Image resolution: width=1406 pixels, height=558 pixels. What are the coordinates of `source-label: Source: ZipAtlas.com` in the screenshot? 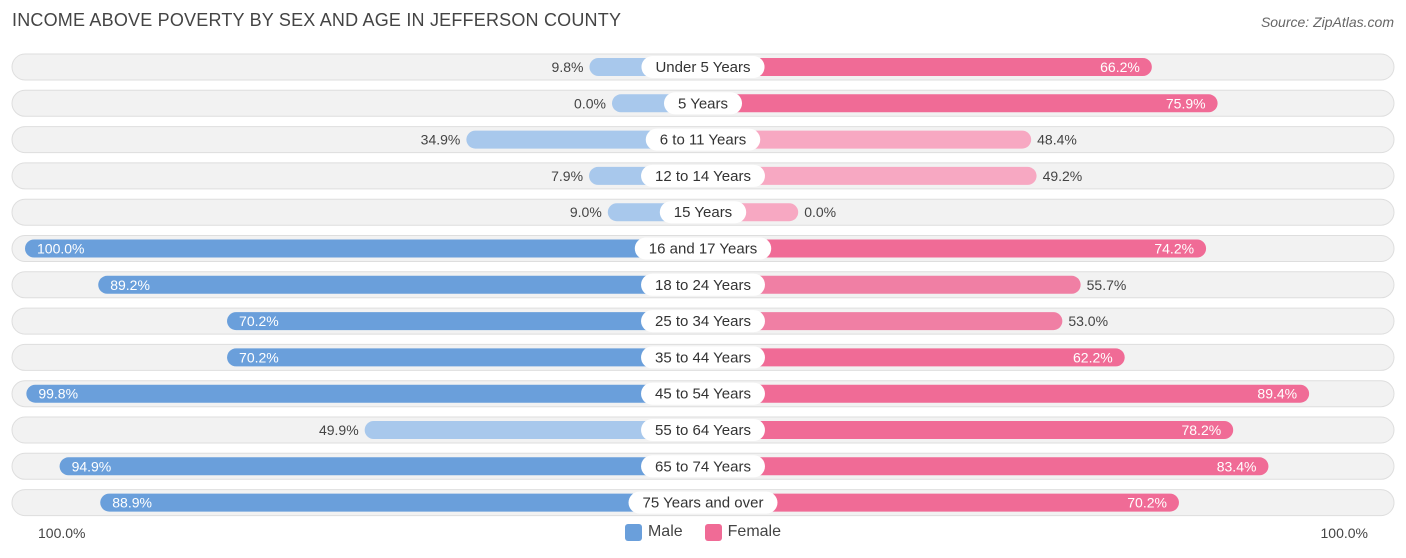 It's located at (1327, 22).